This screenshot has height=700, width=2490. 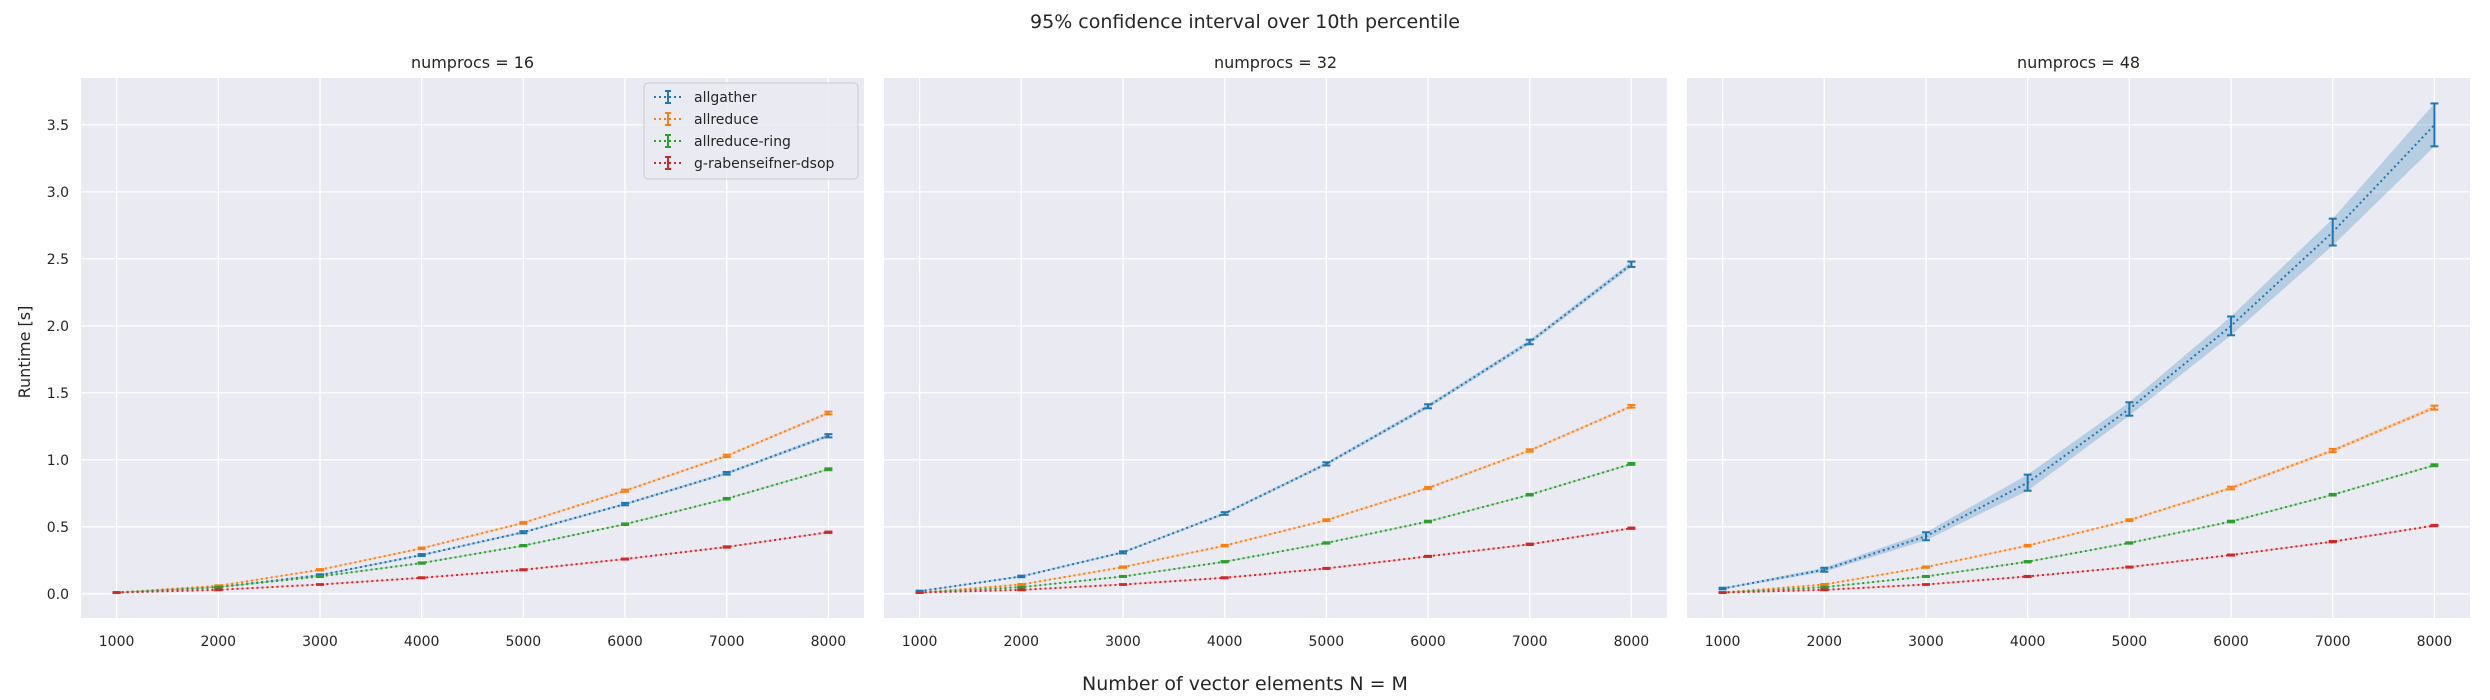 What do you see at coordinates (58, 394) in the screenshot?
I see `y-tick-label: 1.5` at bounding box center [58, 394].